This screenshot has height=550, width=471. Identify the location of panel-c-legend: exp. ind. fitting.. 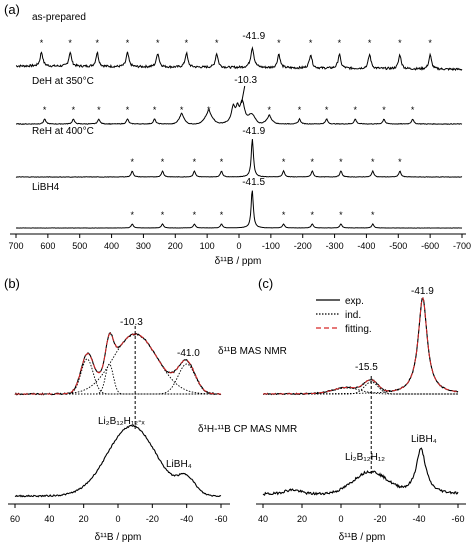
(344, 315).